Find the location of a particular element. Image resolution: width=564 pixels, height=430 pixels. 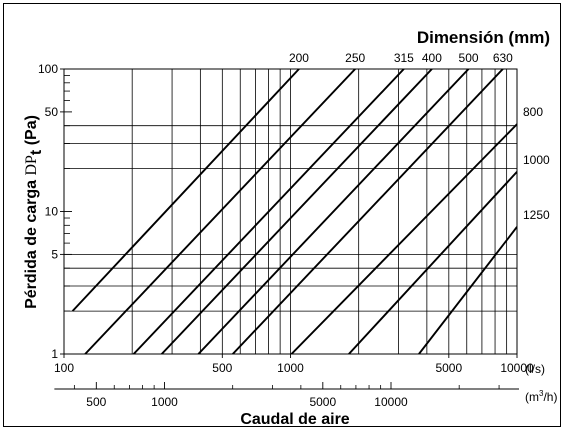

series-label-315: 315 is located at coordinates (404, 58).